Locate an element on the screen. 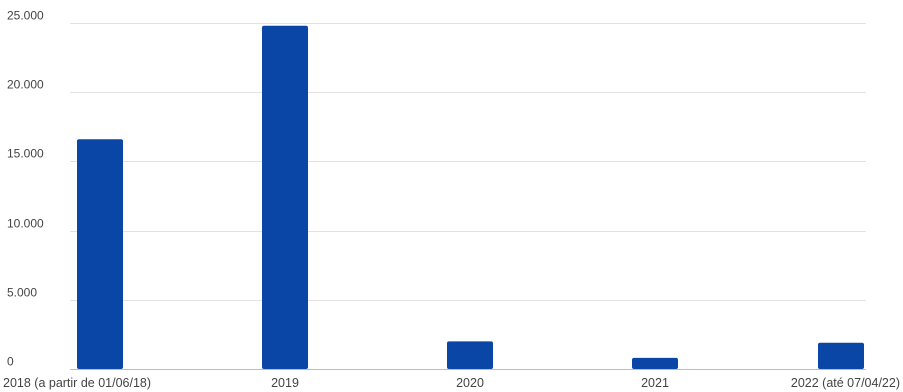 This screenshot has width=903, height=392. y-tick-label: 10.000 is located at coordinates (25, 224).